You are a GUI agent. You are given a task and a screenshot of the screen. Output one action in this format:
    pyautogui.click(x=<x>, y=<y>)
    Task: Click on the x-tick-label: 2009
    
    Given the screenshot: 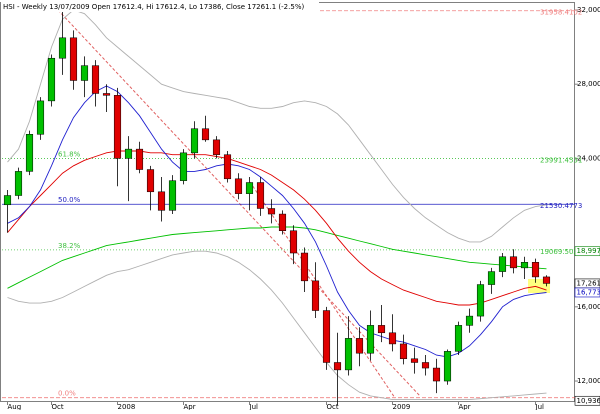 What is the action you would take?
    pyautogui.click(x=402, y=406)
    